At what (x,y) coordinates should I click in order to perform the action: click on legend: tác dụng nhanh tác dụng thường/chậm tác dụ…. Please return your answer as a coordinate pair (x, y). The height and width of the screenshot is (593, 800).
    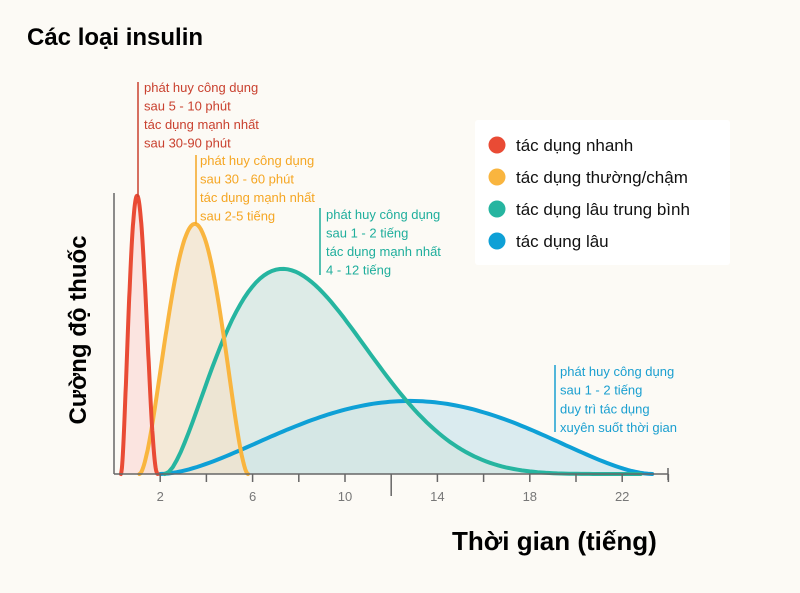
    Looking at the image, I should click on (602, 192).